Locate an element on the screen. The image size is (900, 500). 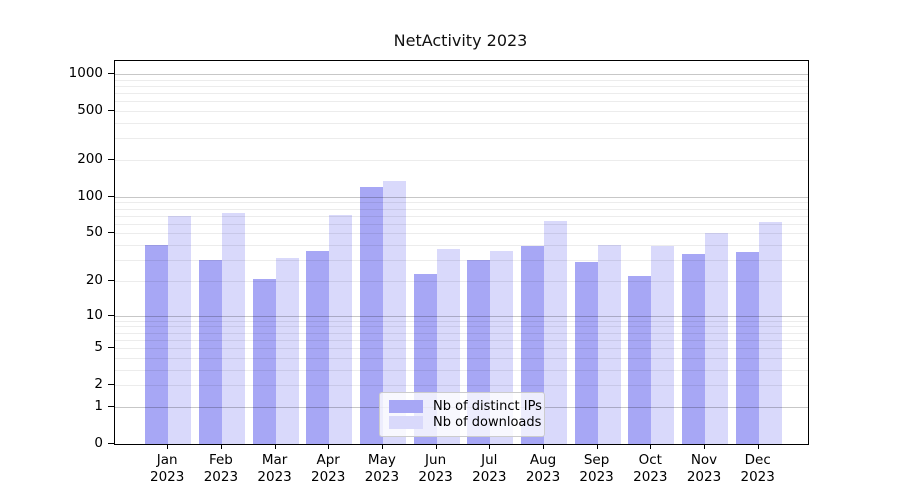
bar-distinct-ips-oct is located at coordinates (640, 360).